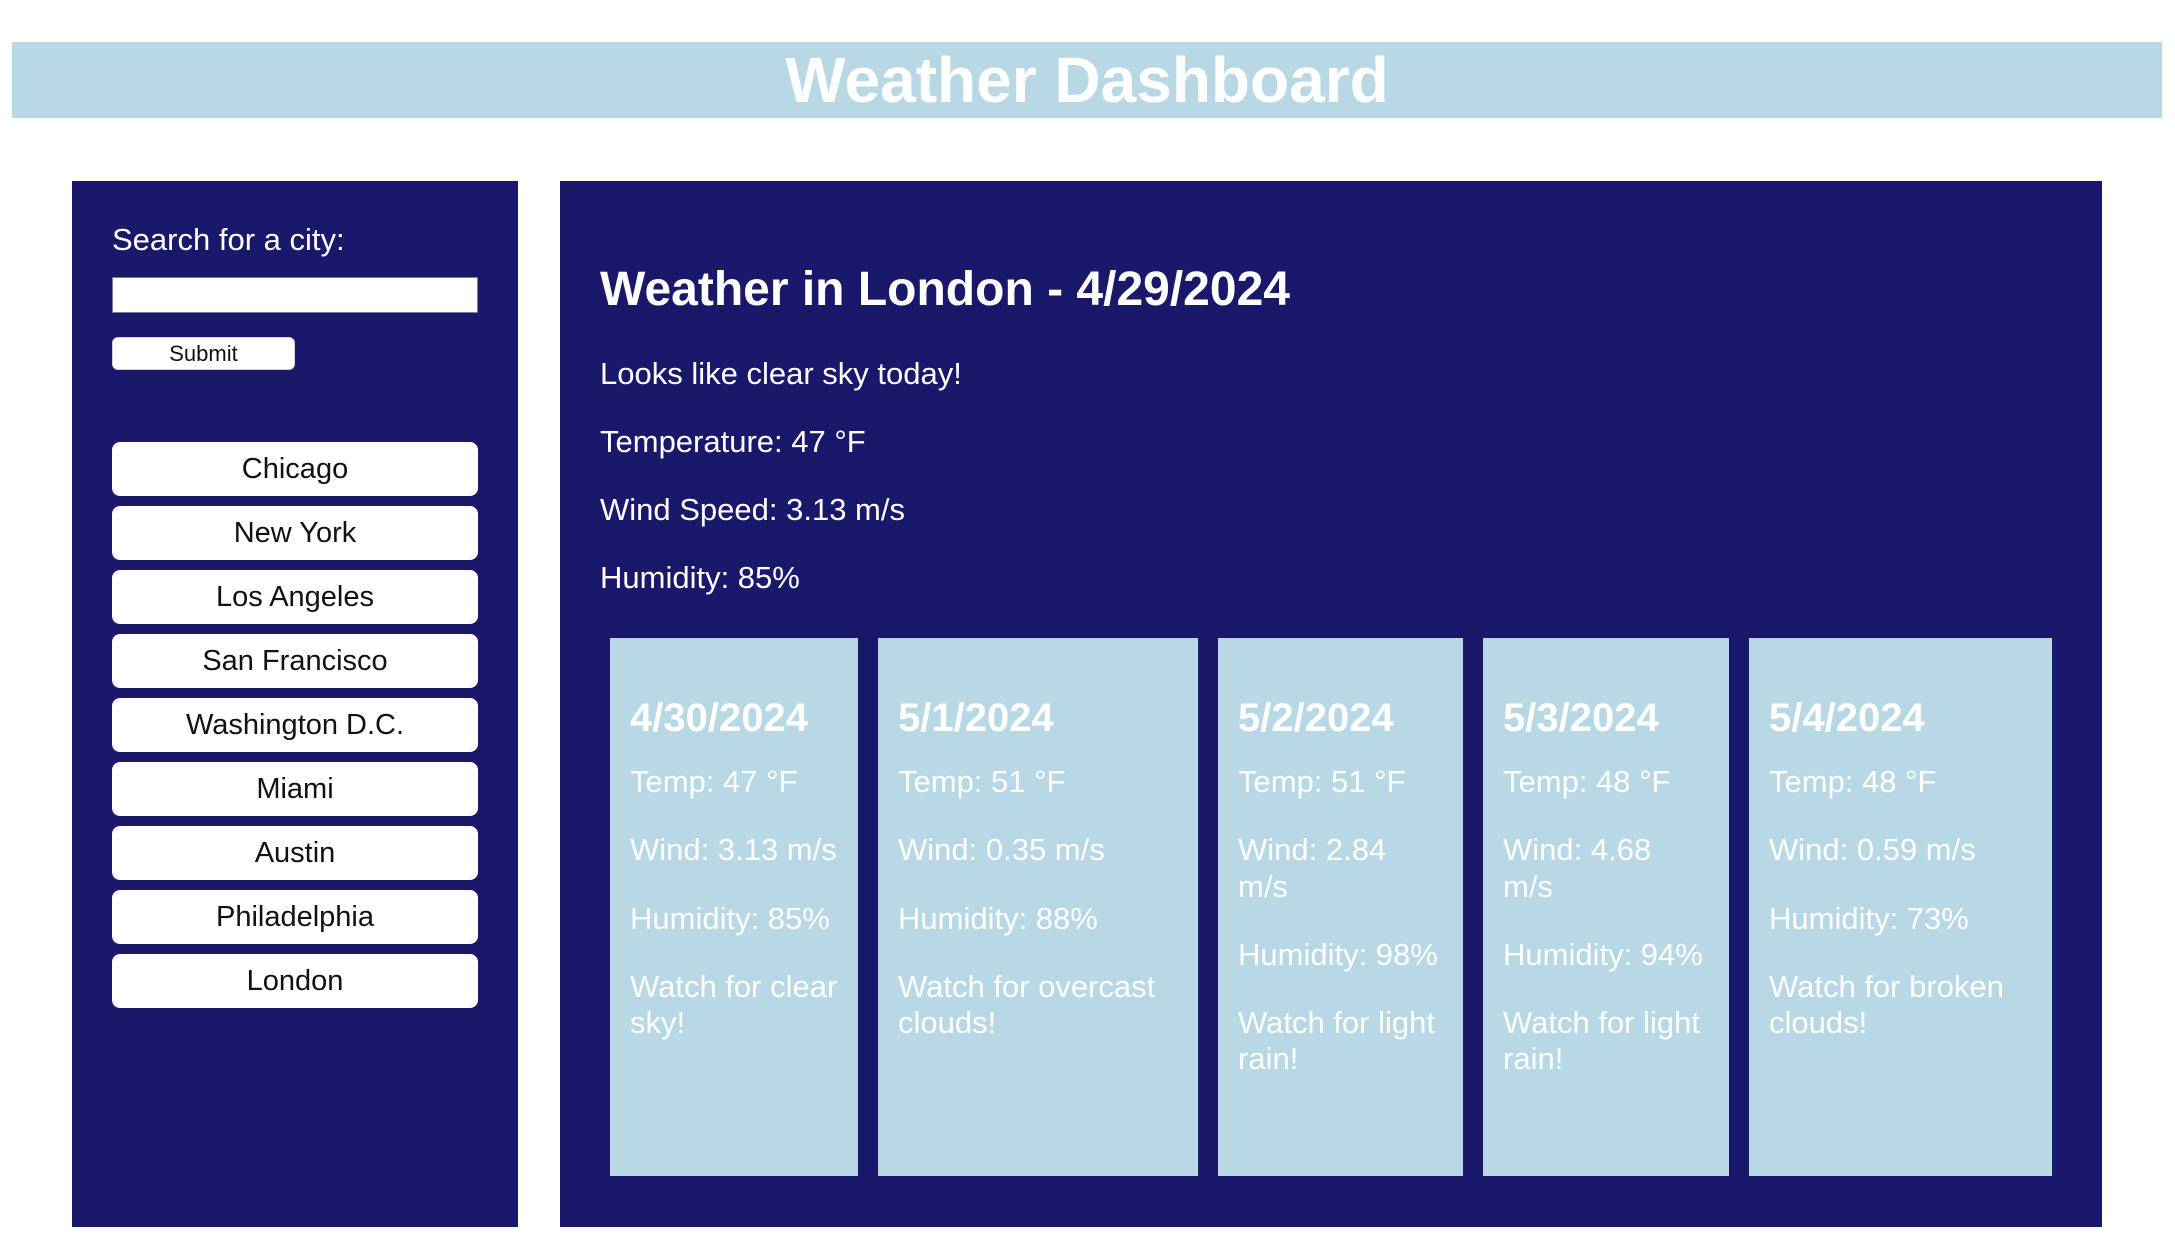 This screenshot has width=2175, height=1245. I want to click on page-header: Weather Dashboard, so click(1087, 80).